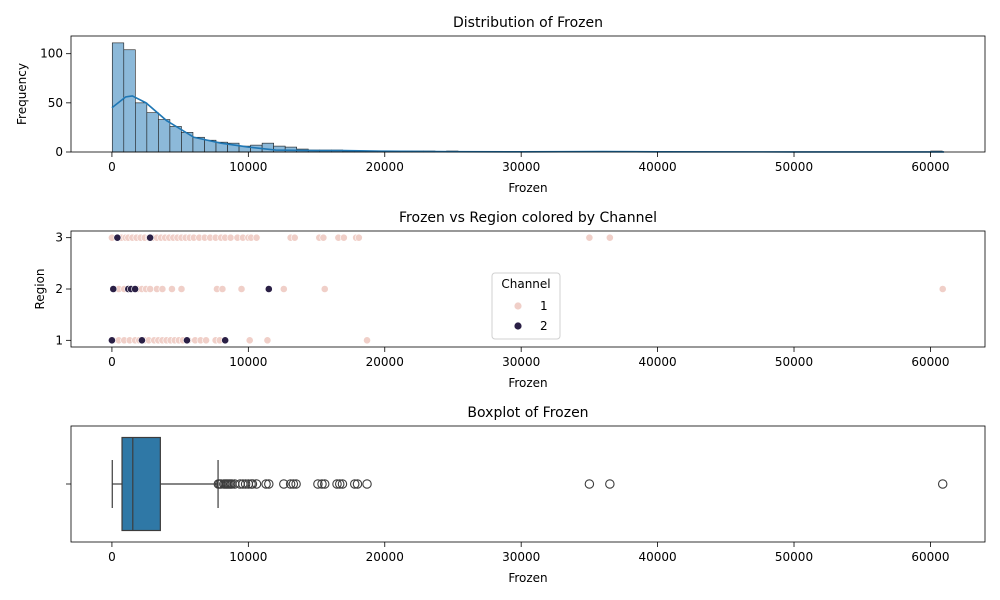 The width and height of the screenshot is (1000, 600). I want to click on scatter-xtick-label: 0, so click(112, 362).